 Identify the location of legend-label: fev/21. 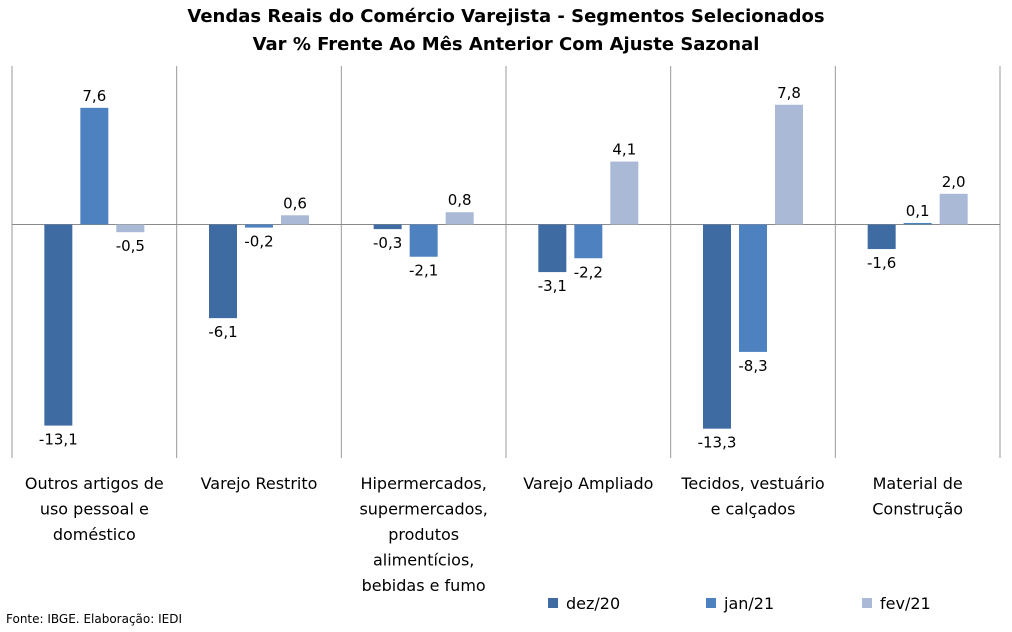
(905, 603).